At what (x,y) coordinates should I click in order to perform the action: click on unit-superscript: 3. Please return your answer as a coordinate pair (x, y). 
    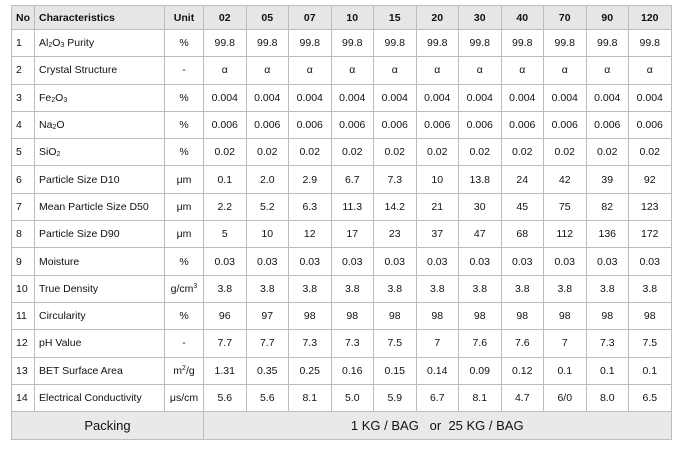
    Looking at the image, I should click on (195, 286).